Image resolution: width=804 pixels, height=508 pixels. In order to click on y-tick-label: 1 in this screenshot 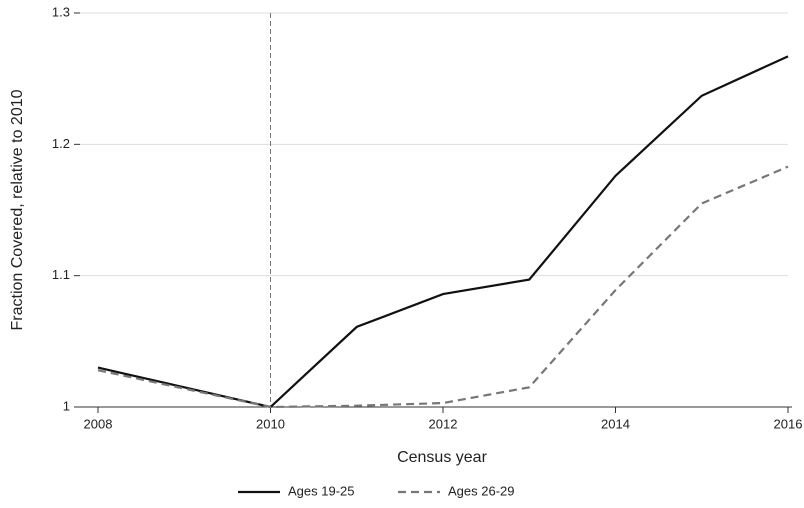, I will do `click(66, 405)`.